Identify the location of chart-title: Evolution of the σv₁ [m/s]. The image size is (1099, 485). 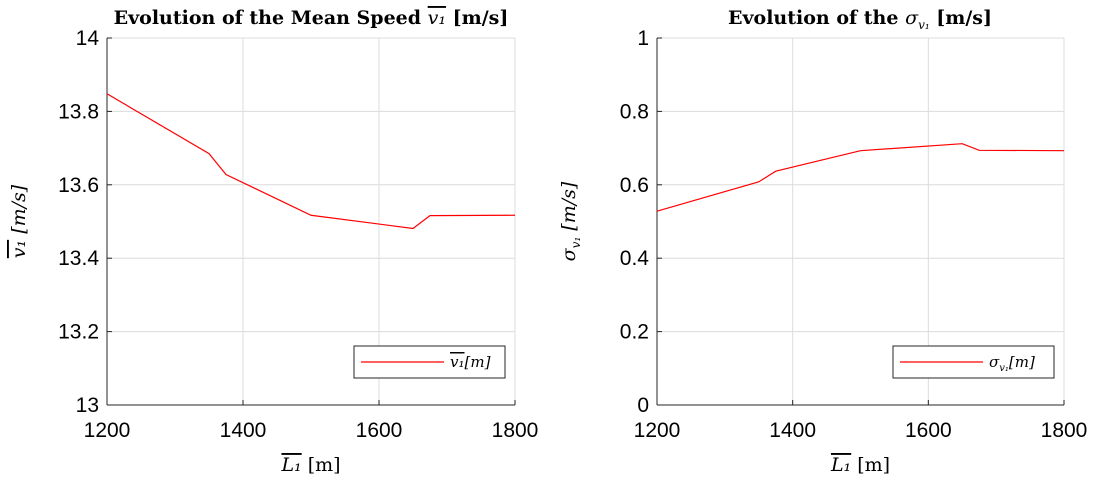
(860, 19).